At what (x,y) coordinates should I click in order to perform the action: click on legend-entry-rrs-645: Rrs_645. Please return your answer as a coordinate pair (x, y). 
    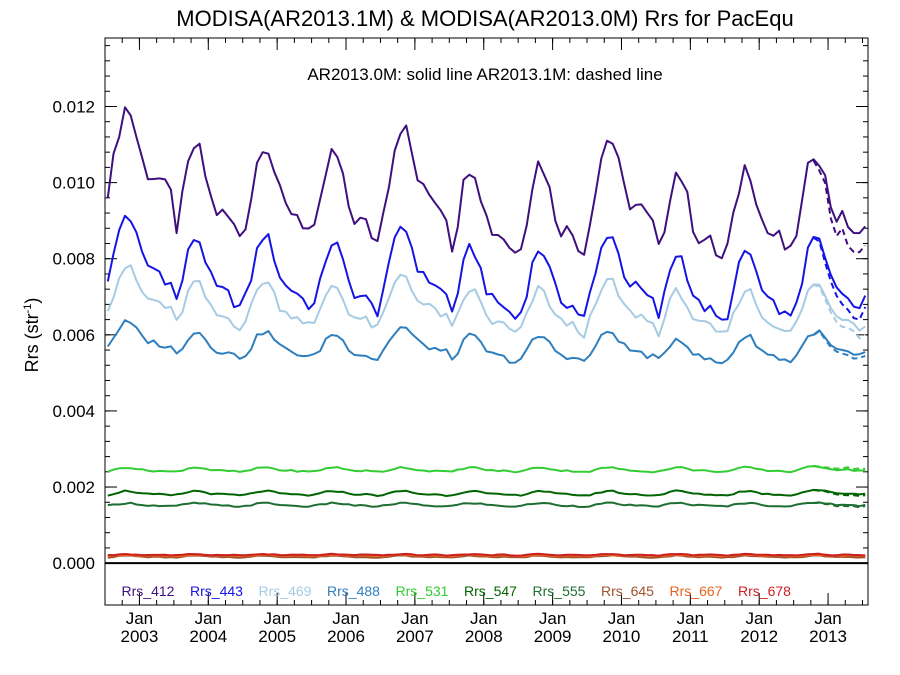
    Looking at the image, I should click on (627, 591).